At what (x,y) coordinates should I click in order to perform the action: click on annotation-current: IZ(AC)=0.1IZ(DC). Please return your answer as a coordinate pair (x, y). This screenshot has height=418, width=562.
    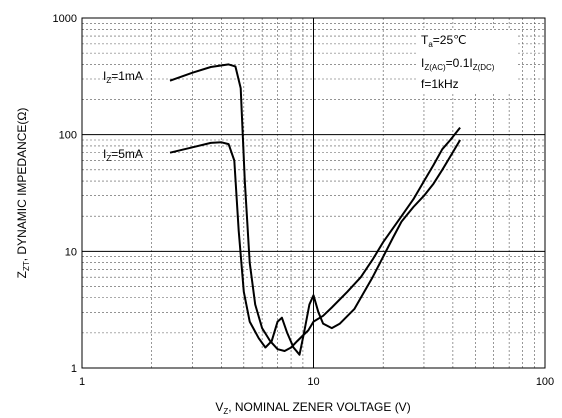
    Looking at the image, I should click on (458, 64).